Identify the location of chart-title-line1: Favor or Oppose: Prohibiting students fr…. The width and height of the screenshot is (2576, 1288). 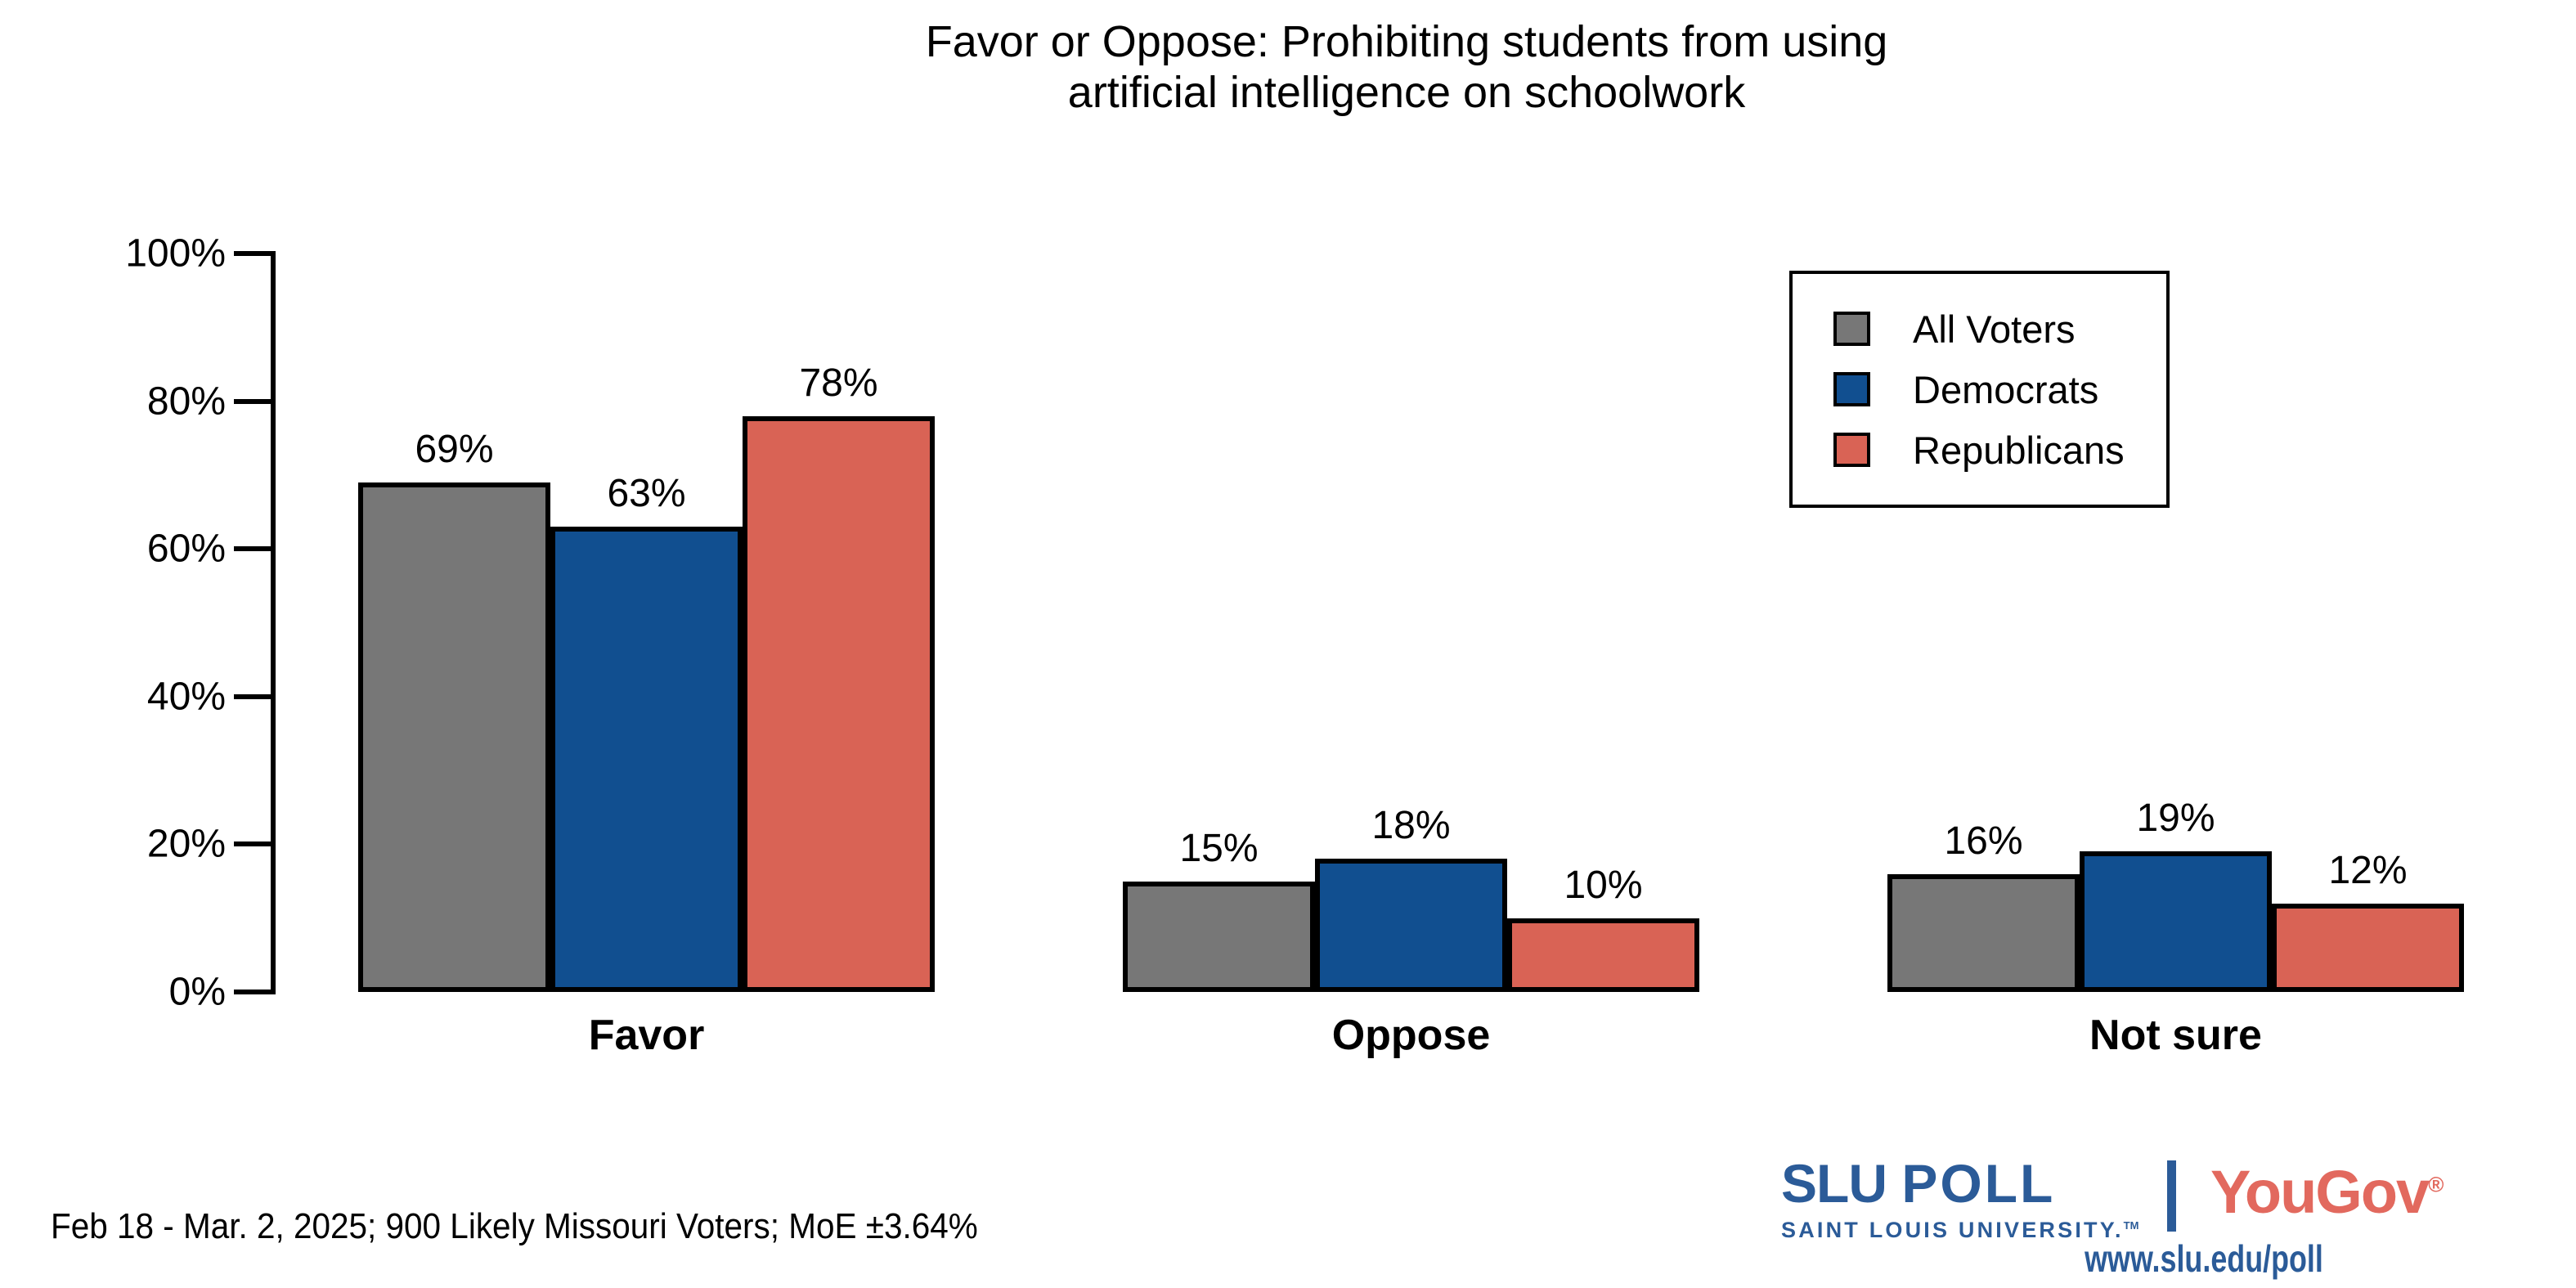
(1406, 41).